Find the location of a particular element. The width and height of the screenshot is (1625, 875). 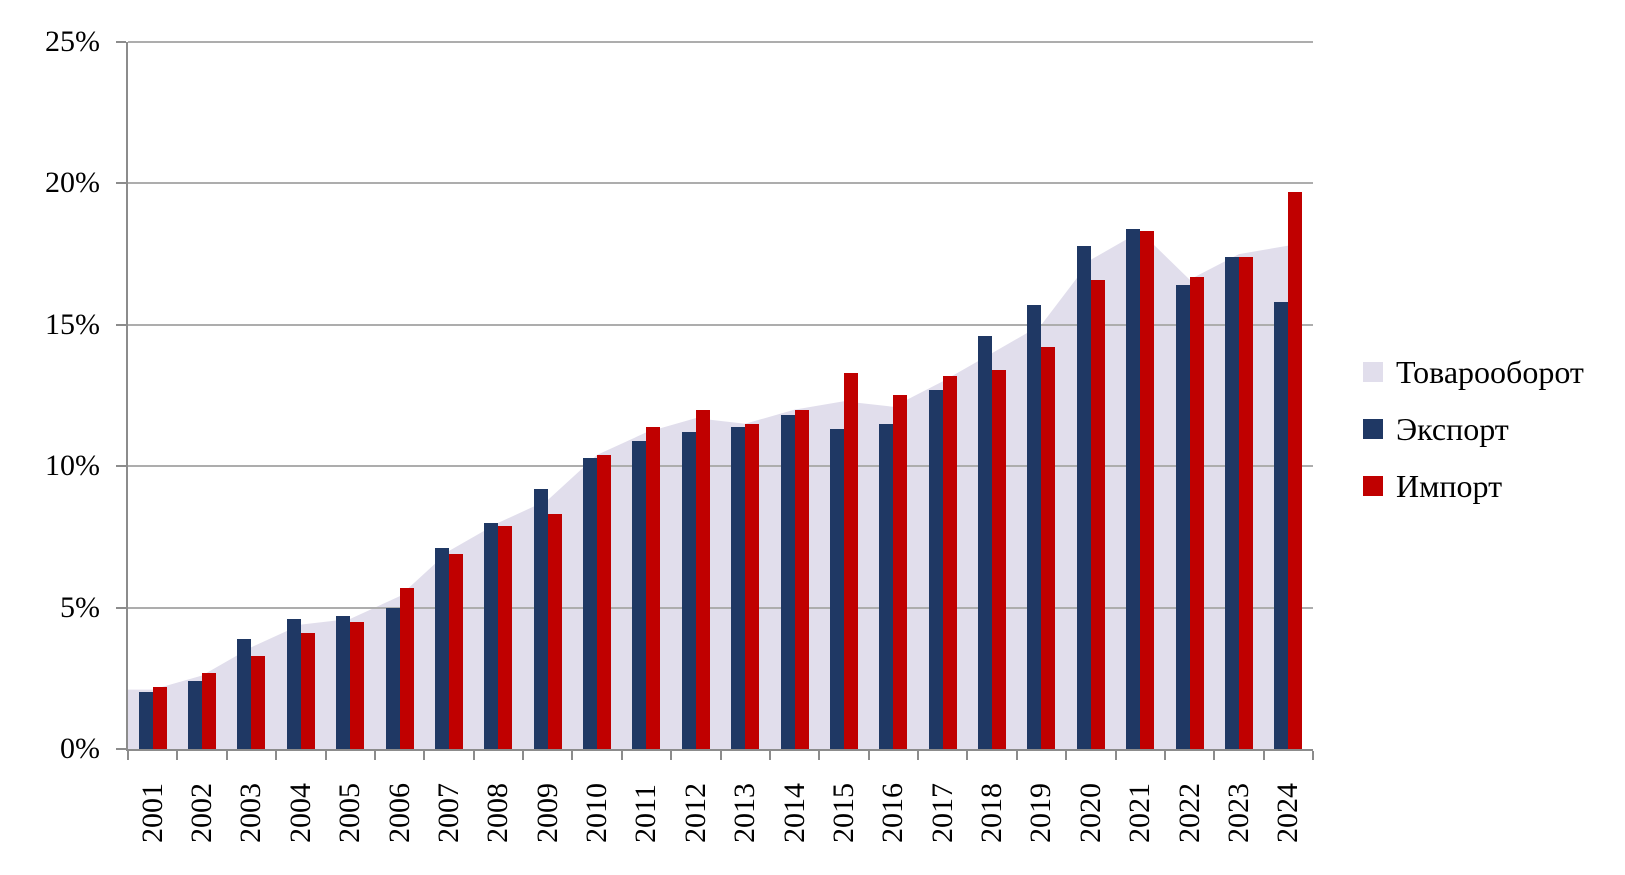

bar-import-2013 is located at coordinates (752, 586).